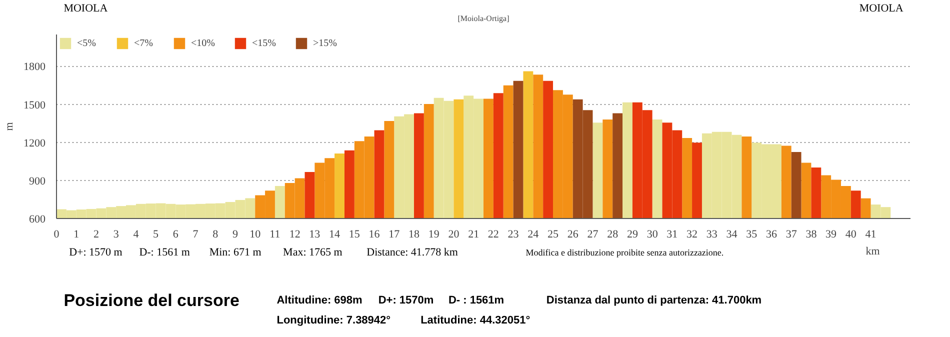 This screenshot has height=337, width=950. What do you see at coordinates (414, 234) in the screenshot?
I see `x-tick-label: 18` at bounding box center [414, 234].